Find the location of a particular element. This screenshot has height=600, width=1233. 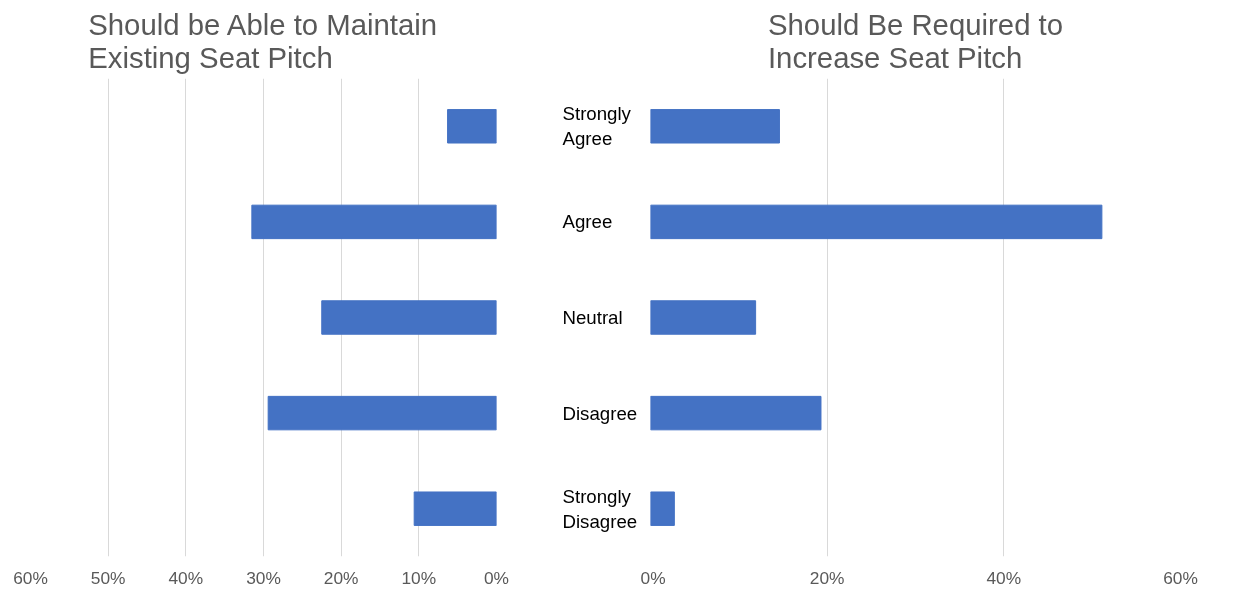

x-tick-label: 10% is located at coordinates (419, 577).